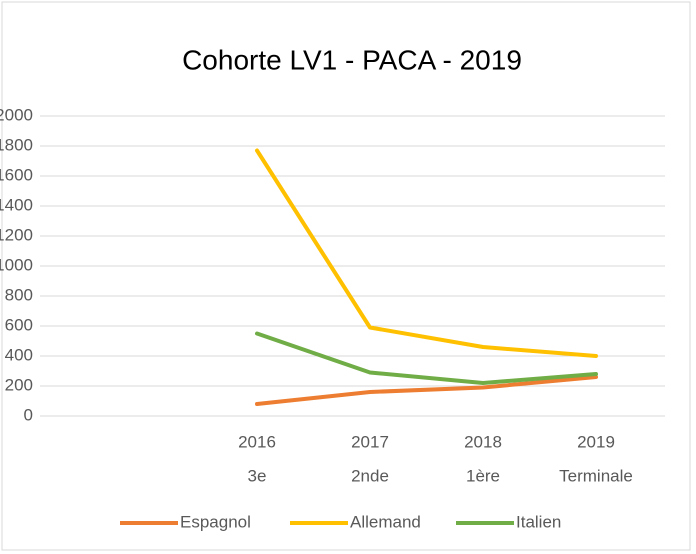  Describe the element at coordinates (19, 294) in the screenshot. I see `y-tick-label: 800` at that location.